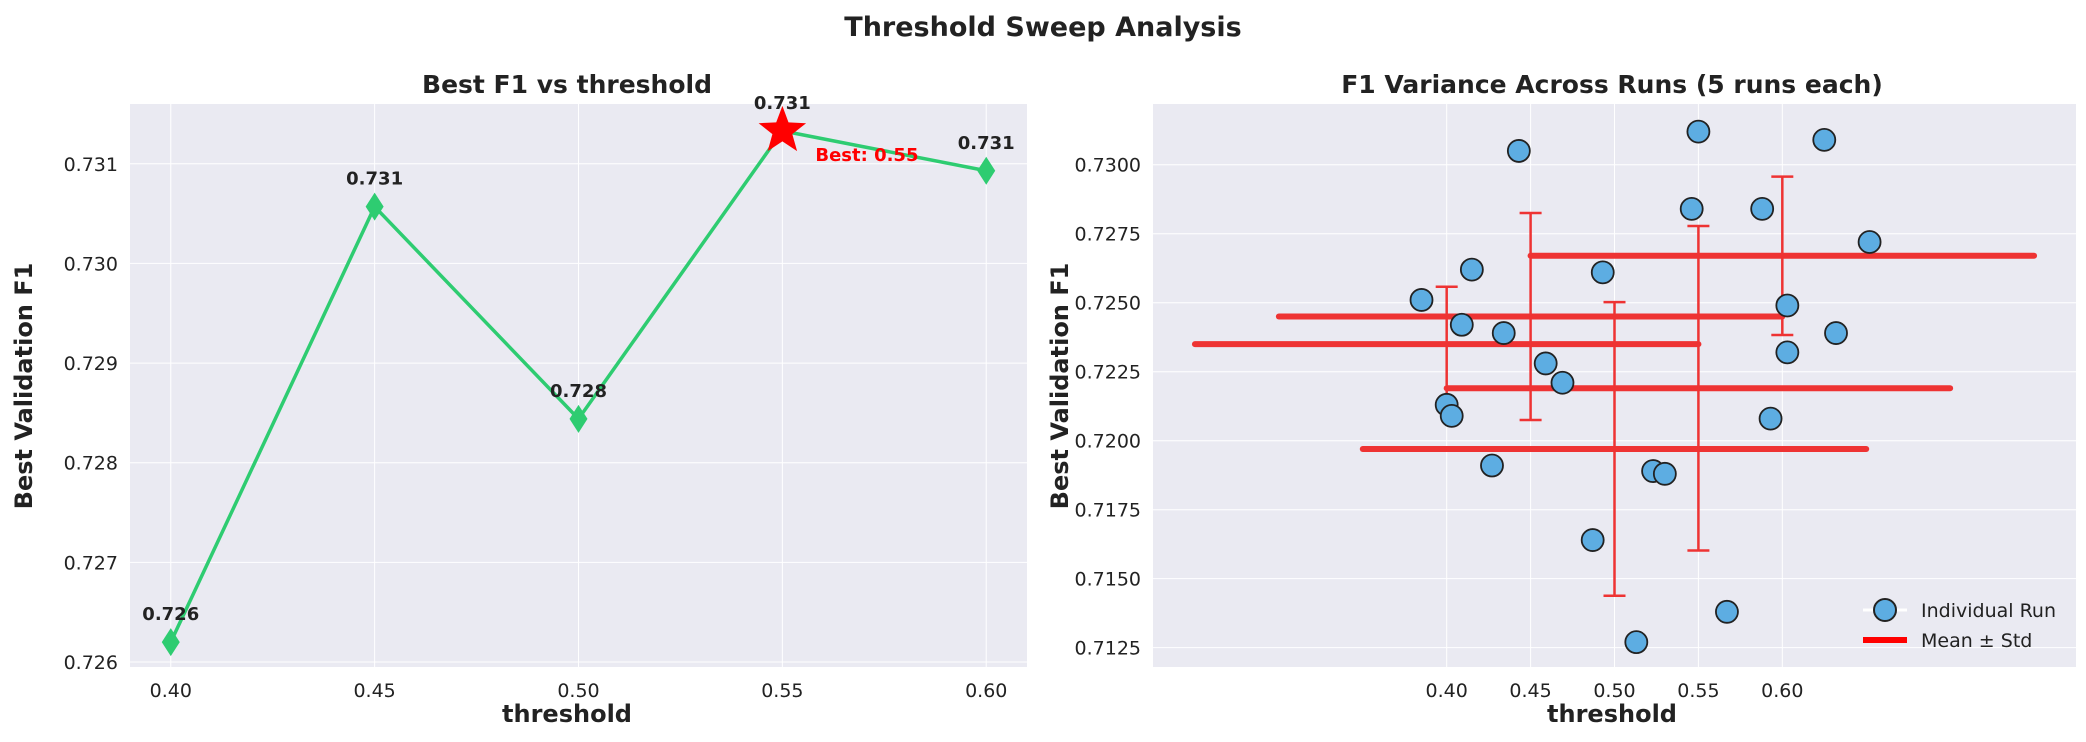 The height and width of the screenshot is (742, 2086). Describe the element at coordinates (1108, 580) in the screenshot. I see `chart2-y-tick-label: 0.7150` at that location.